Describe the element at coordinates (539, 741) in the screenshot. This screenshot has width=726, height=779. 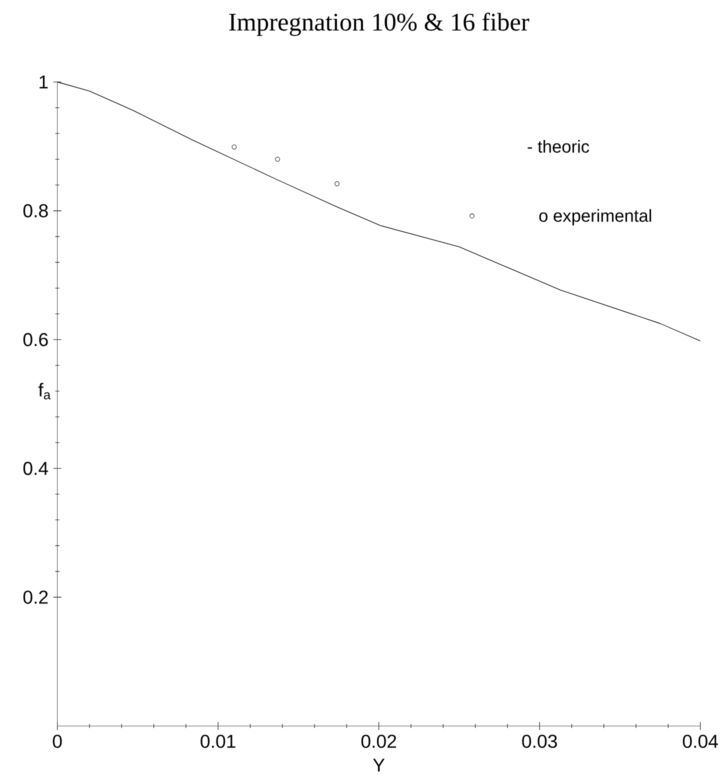
I see `x-tick-label: 0.03` at that location.